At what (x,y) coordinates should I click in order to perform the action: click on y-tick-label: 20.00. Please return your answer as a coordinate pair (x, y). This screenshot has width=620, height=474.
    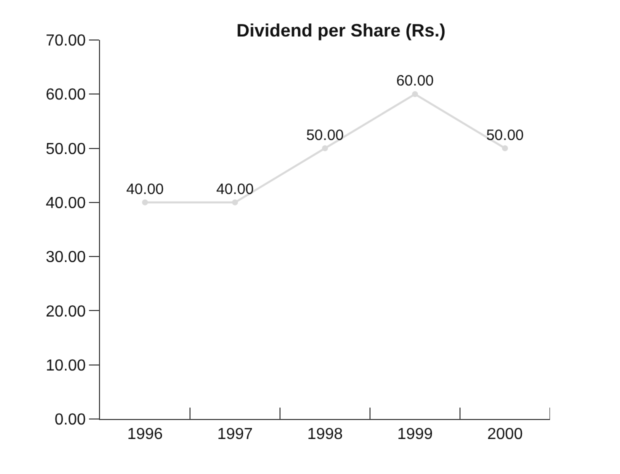
    Looking at the image, I should click on (66, 311).